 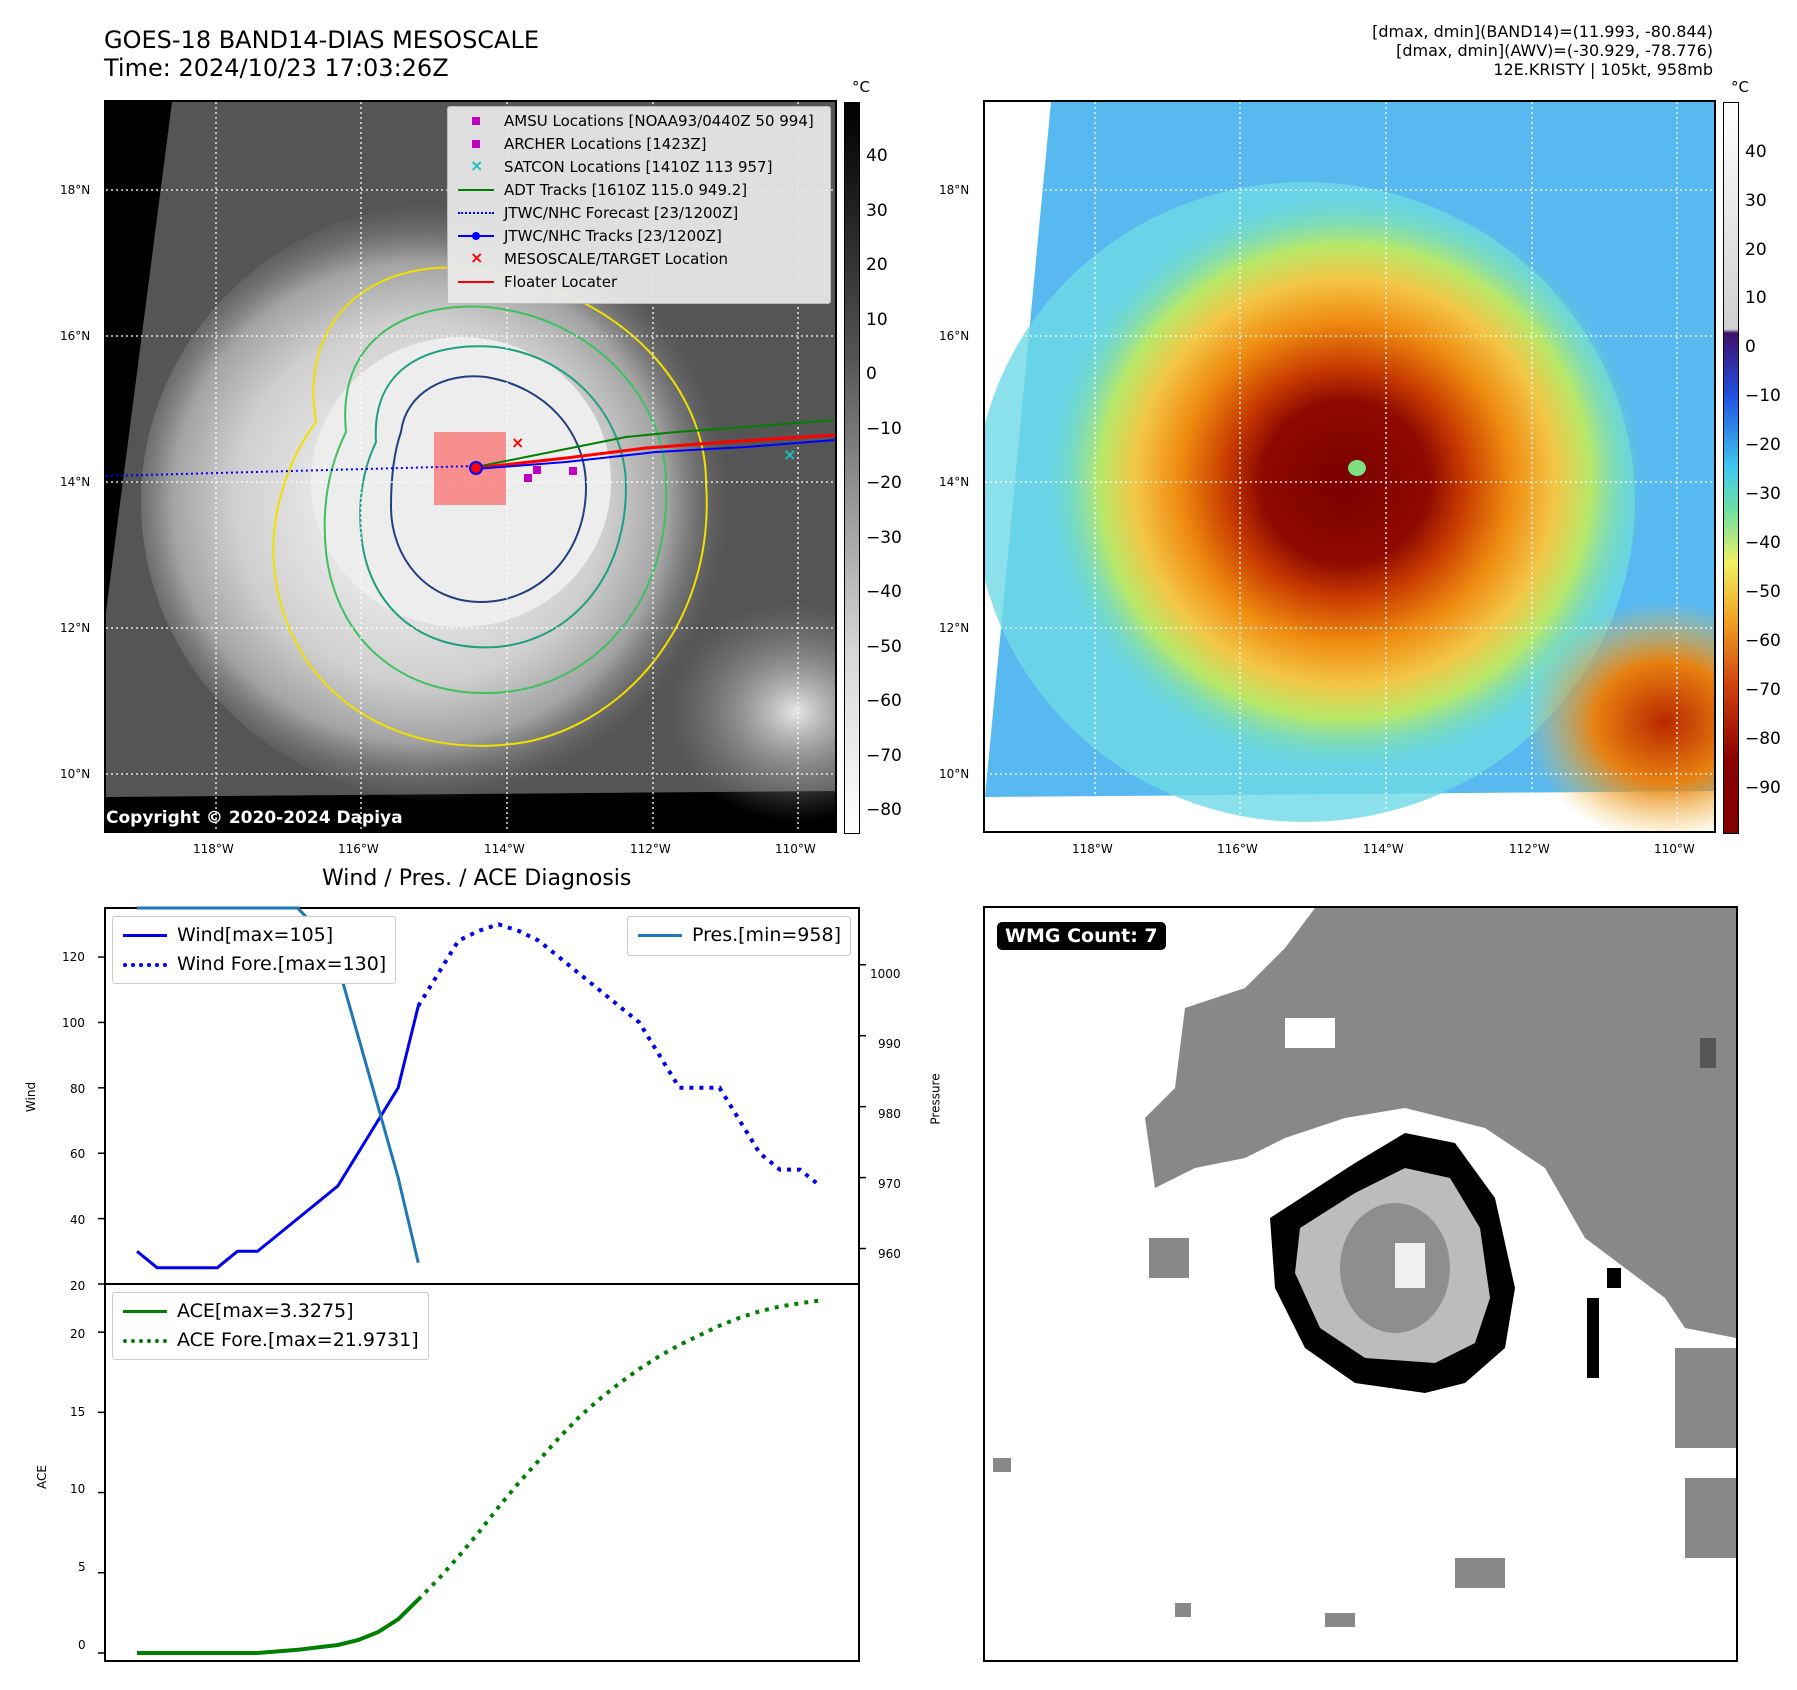 What do you see at coordinates (1756, 201) in the screenshot?
I see `colorbar-tick: 30` at bounding box center [1756, 201].